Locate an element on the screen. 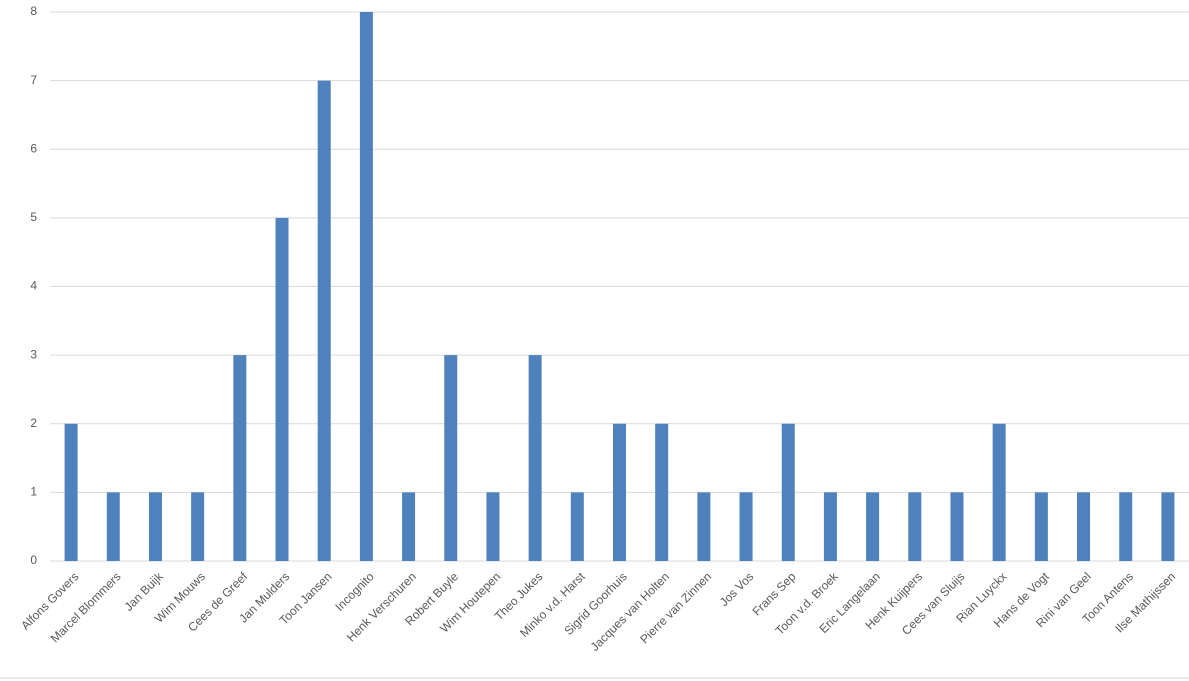  y-tick-label: 6 is located at coordinates (33, 148).